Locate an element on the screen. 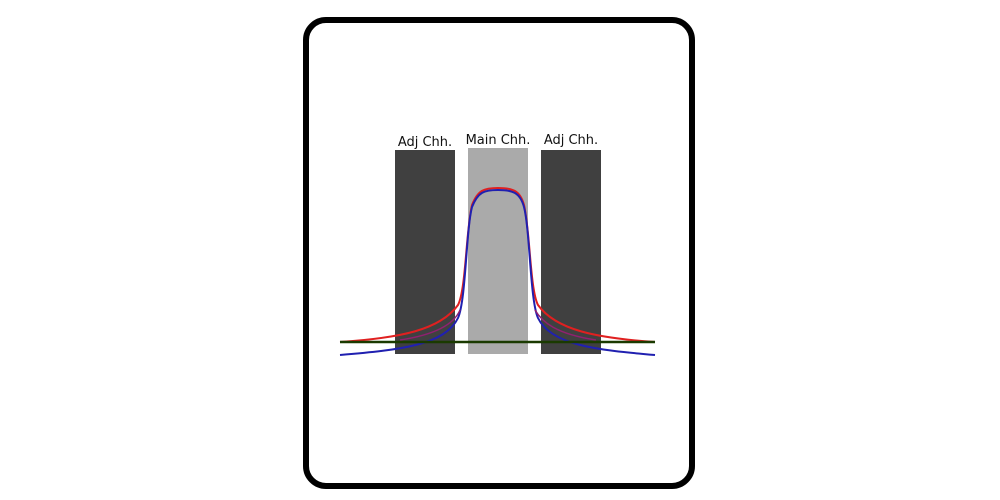  channel-label: Main Chh. is located at coordinates (498, 140).